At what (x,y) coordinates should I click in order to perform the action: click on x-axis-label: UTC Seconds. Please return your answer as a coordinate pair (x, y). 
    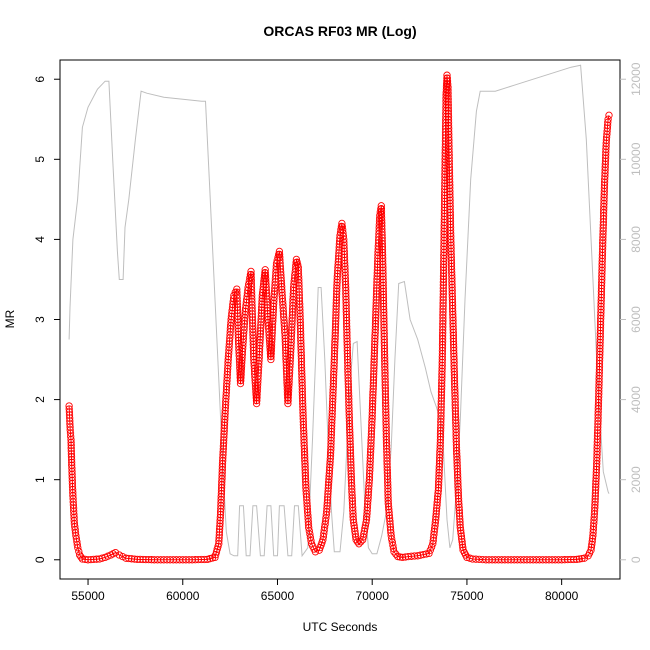
    Looking at the image, I should click on (340, 627).